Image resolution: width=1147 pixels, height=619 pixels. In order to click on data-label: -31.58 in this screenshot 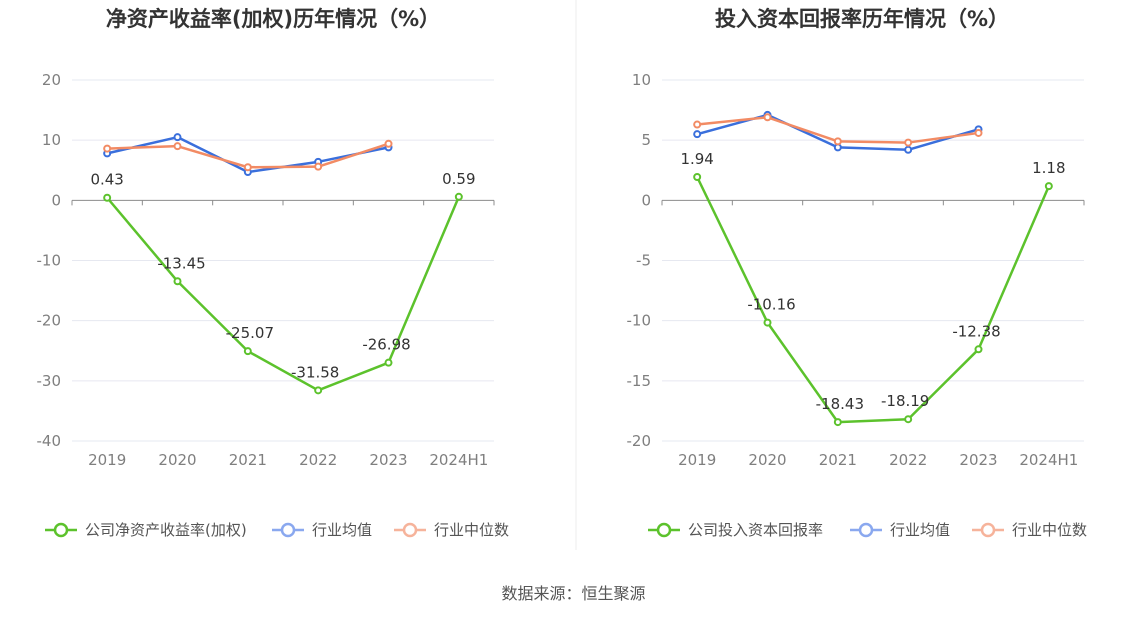, I will do `click(315, 372)`.